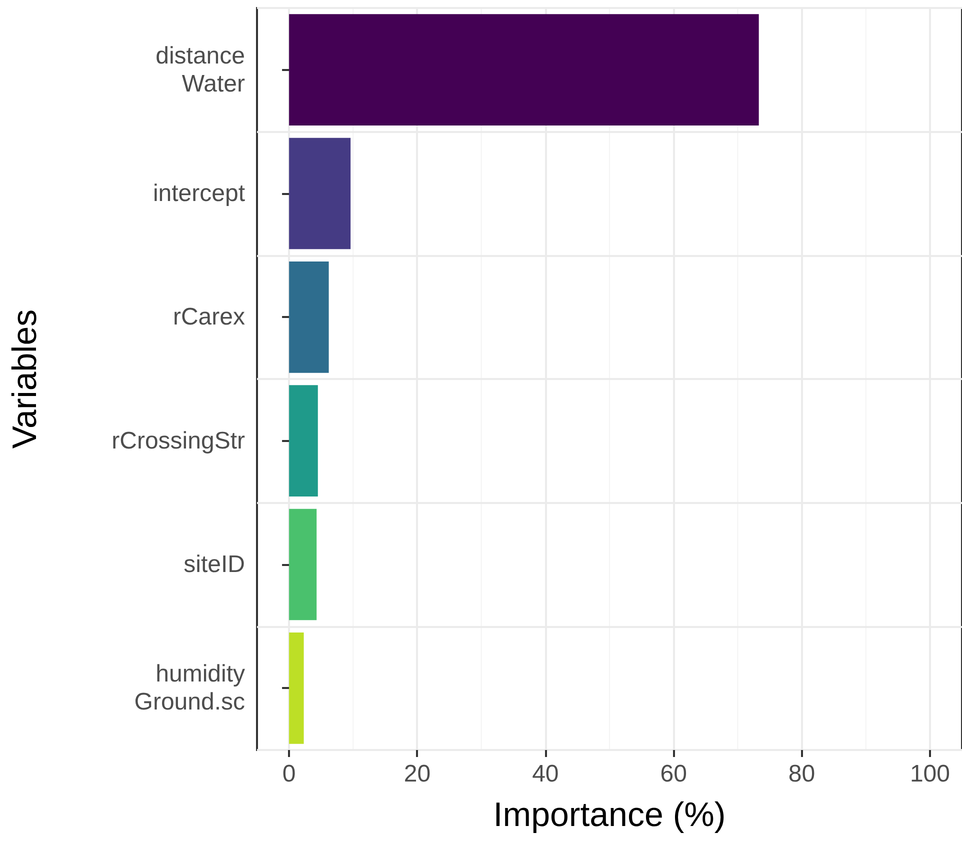 This screenshot has height=848, width=962. Describe the element at coordinates (545, 774) in the screenshot. I see `x-tick-label: 40` at that location.